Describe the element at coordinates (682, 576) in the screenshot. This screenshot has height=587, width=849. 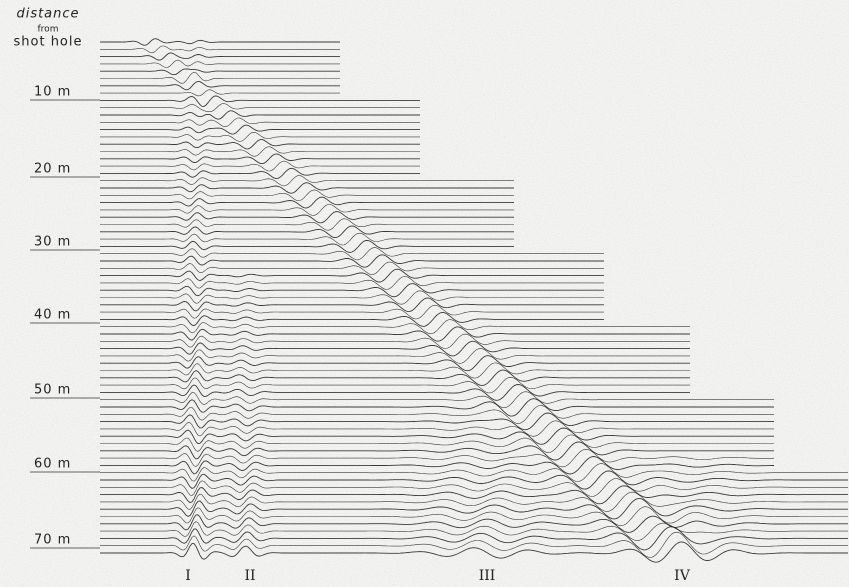
I see `phase-label: IV` at that location.